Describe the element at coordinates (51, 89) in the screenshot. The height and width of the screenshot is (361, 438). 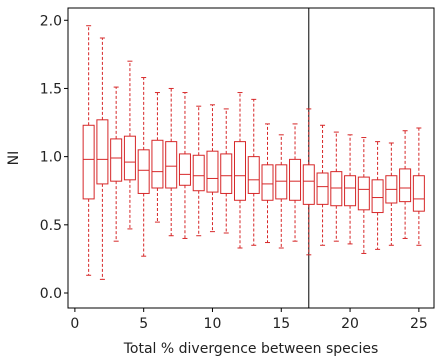
I see `y-tick-label: 1.5` at that location.